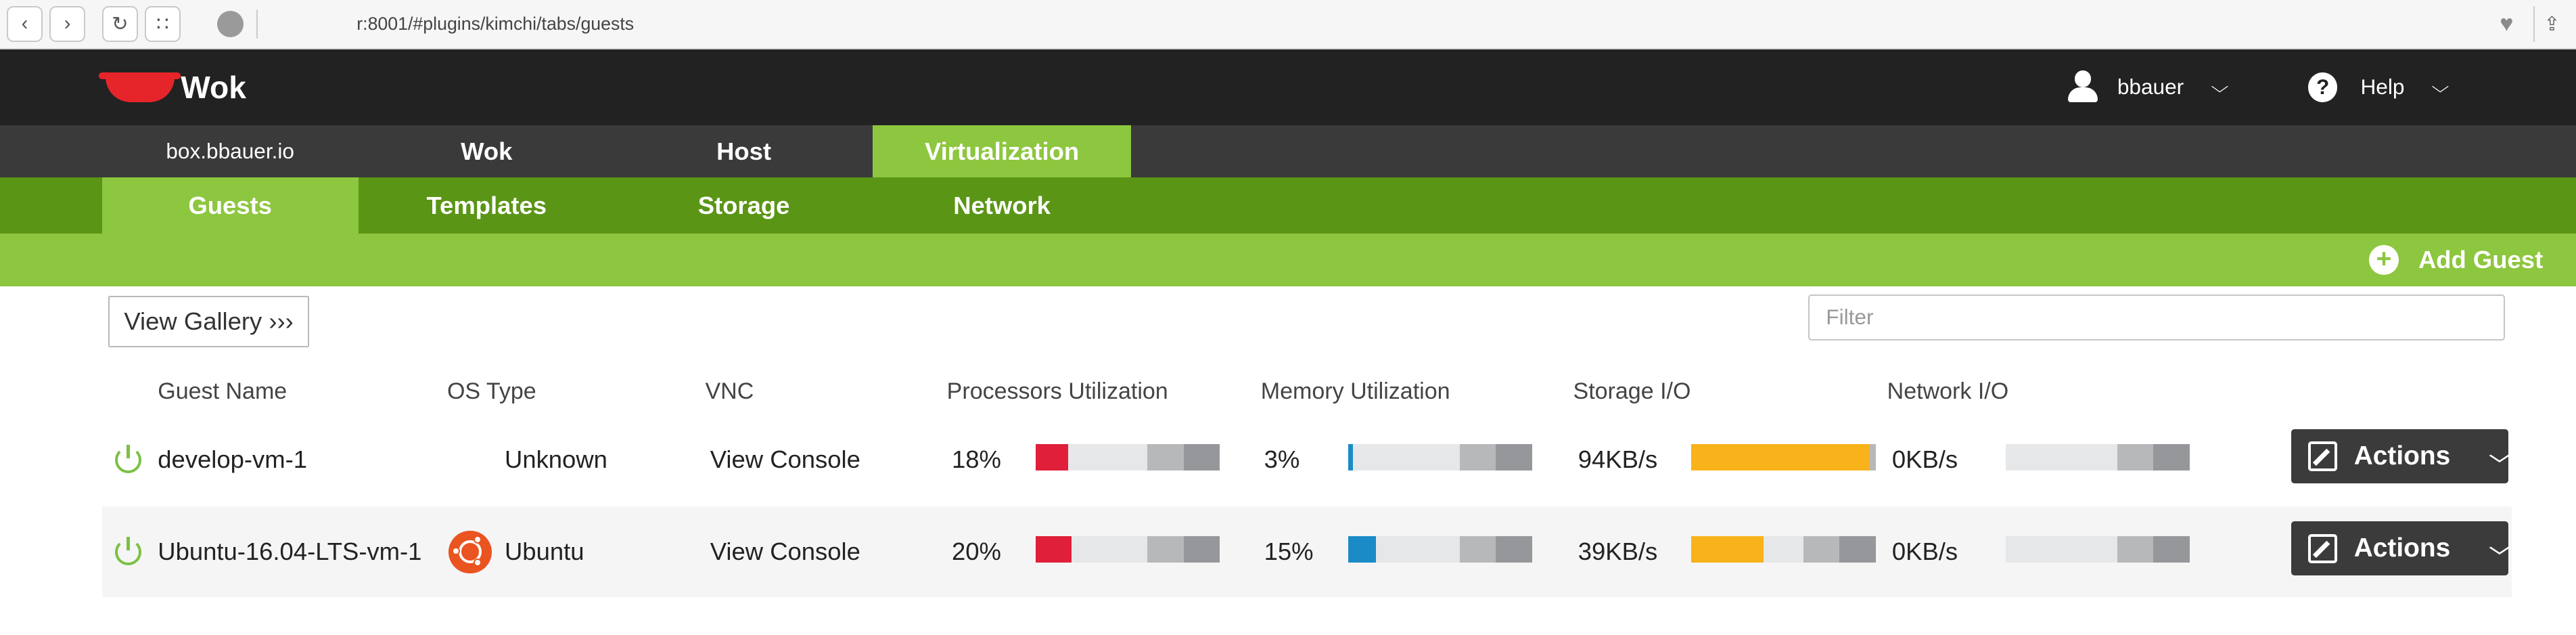 This screenshot has height=635, width=2576. I want to click on cpu-value: 18%, so click(976, 459).